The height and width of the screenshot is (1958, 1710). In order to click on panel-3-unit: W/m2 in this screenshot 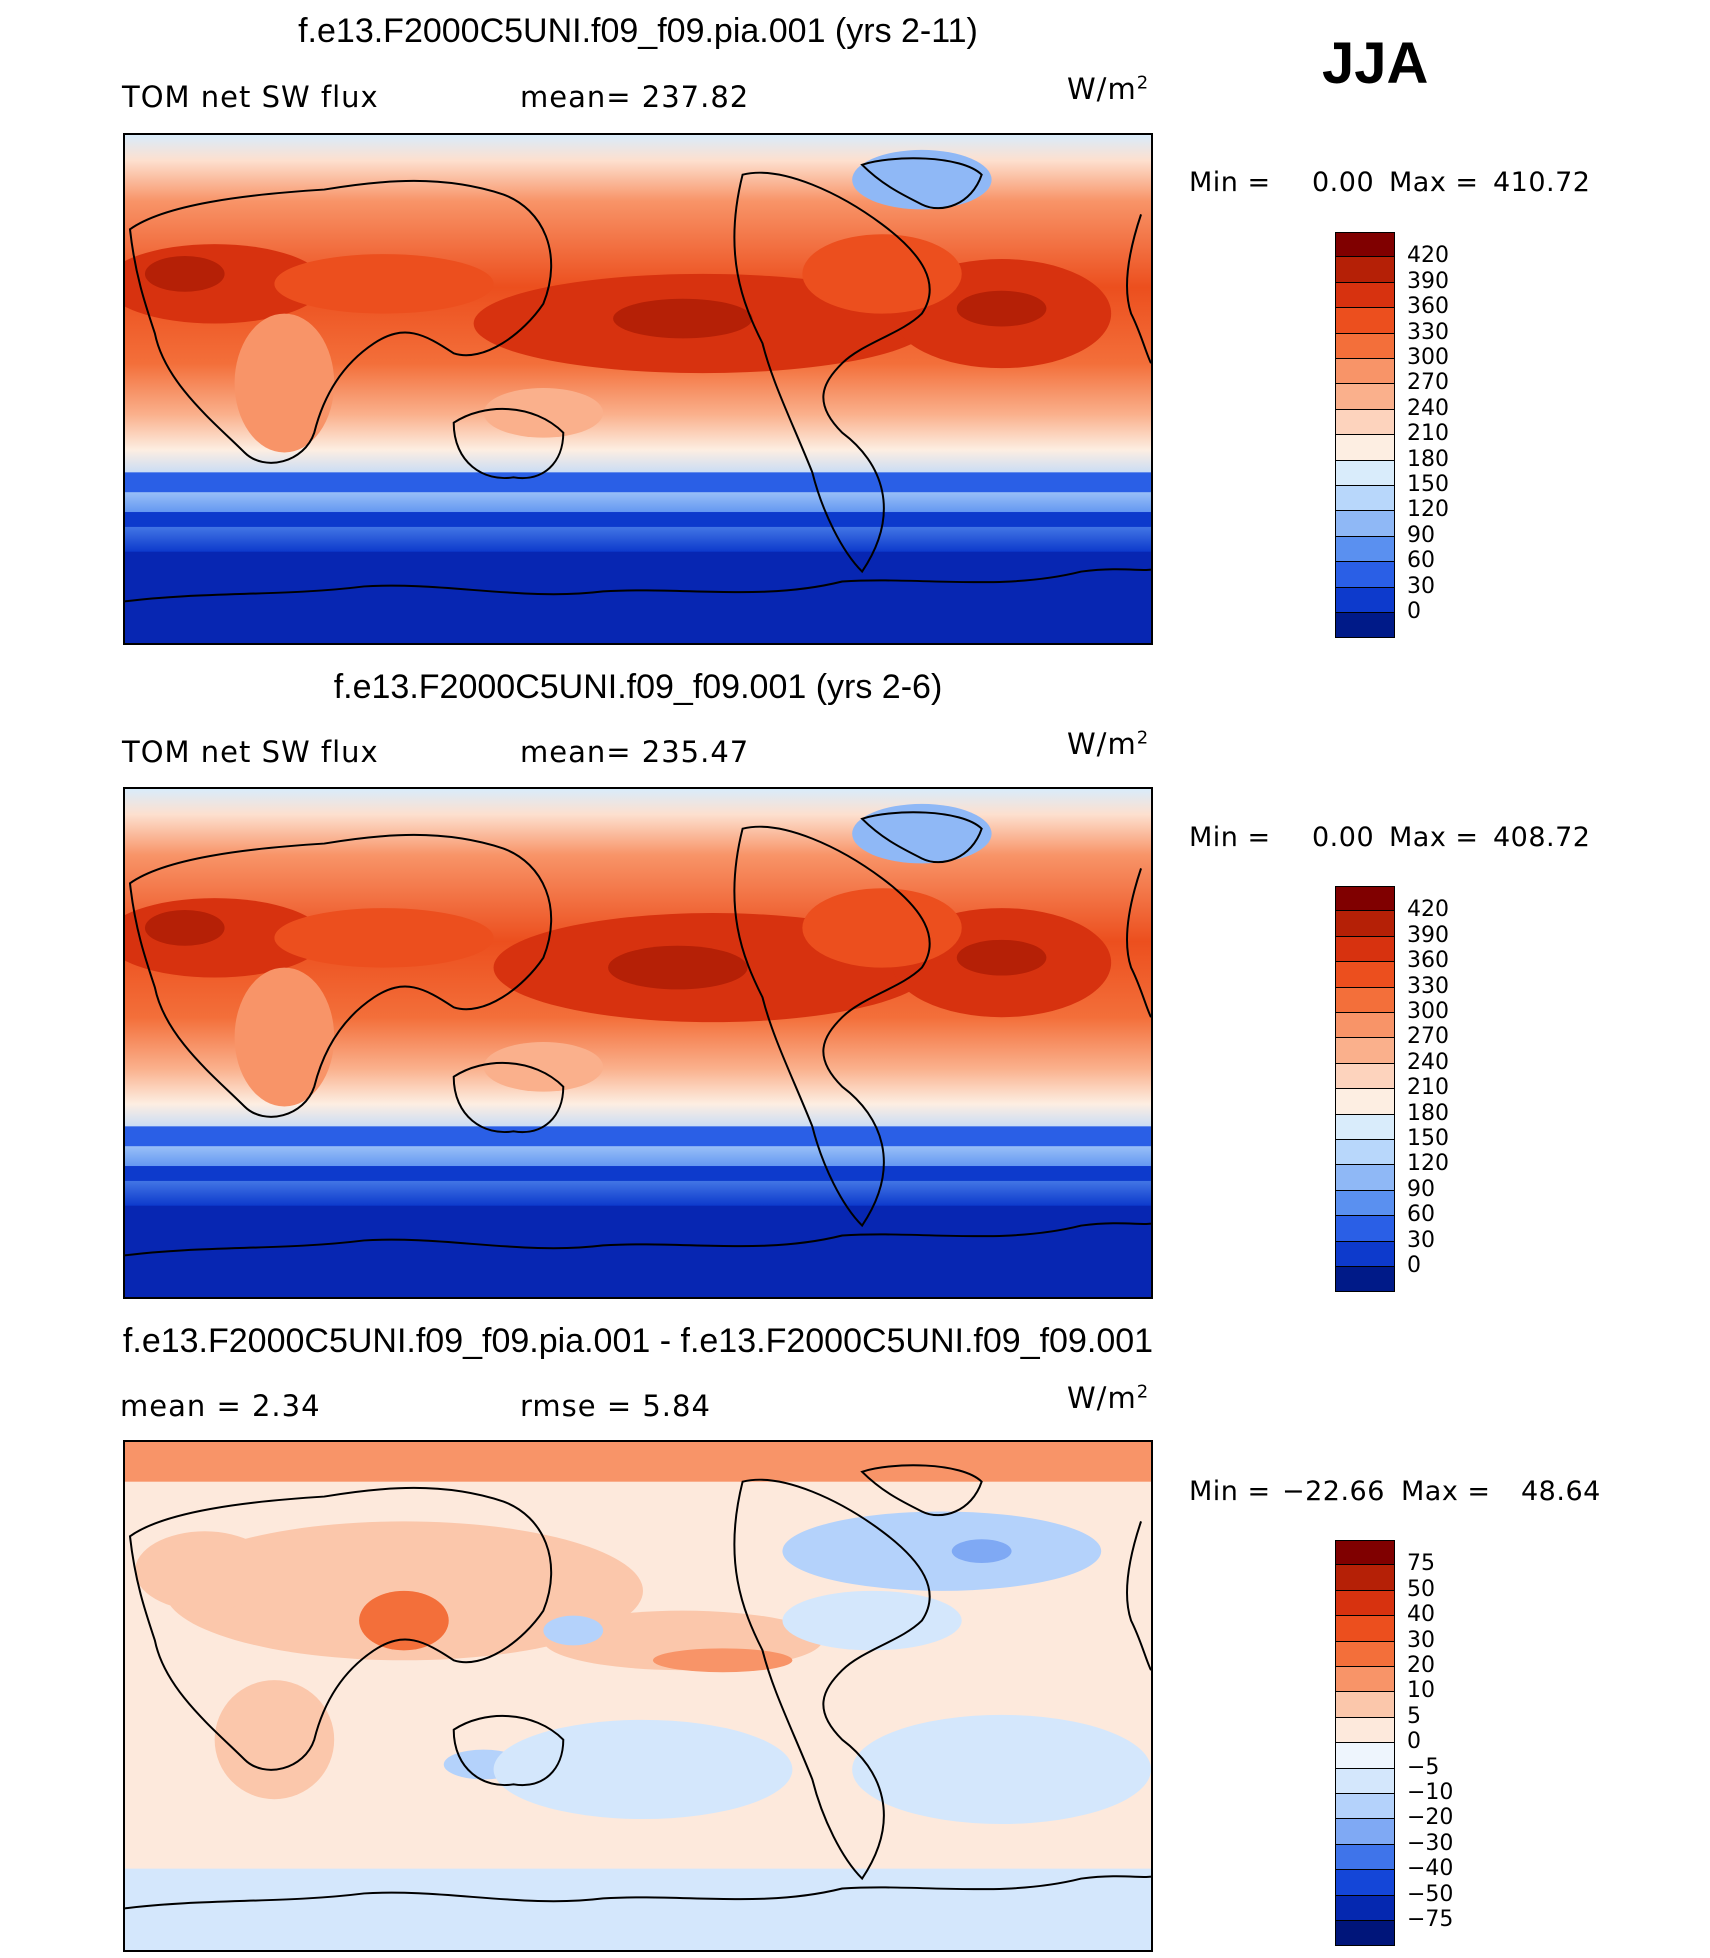, I will do `click(1108, 1398)`.